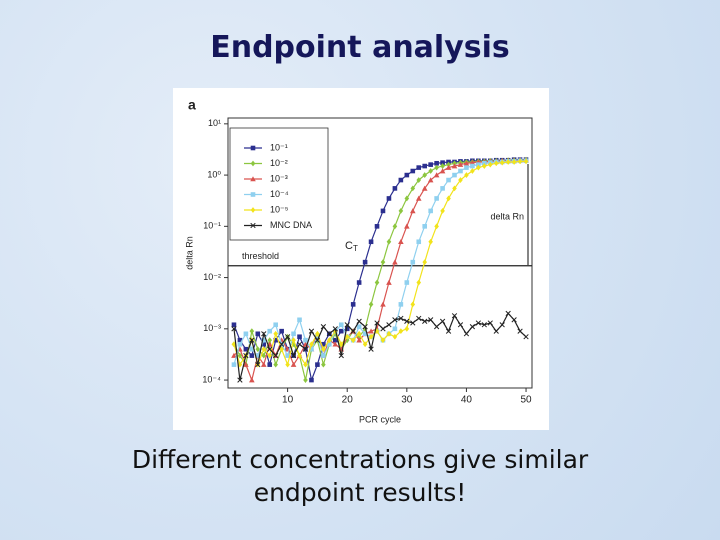  Describe the element at coordinates (291, 225) in the screenshot. I see `legend-label: MNC DNA` at that location.